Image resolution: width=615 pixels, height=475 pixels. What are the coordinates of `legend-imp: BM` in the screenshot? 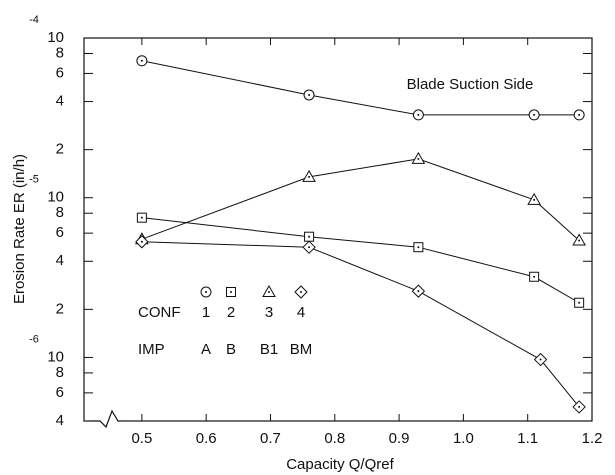 It's located at (301, 349).